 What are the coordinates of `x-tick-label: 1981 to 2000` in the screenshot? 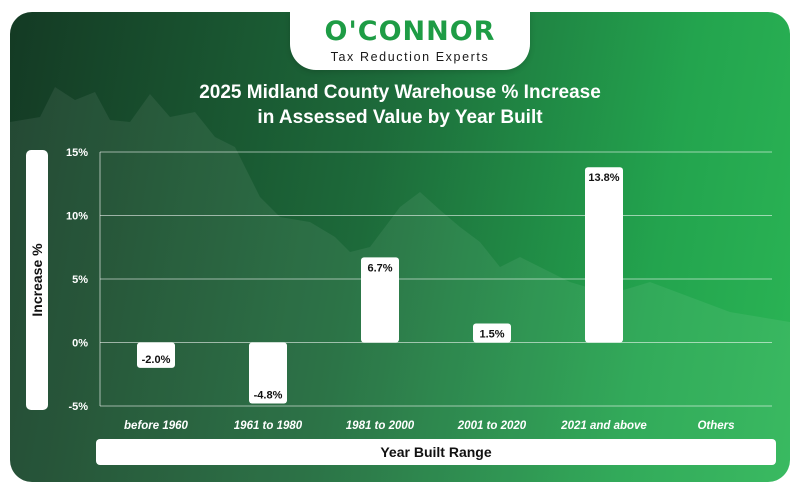 It's located at (380, 426).